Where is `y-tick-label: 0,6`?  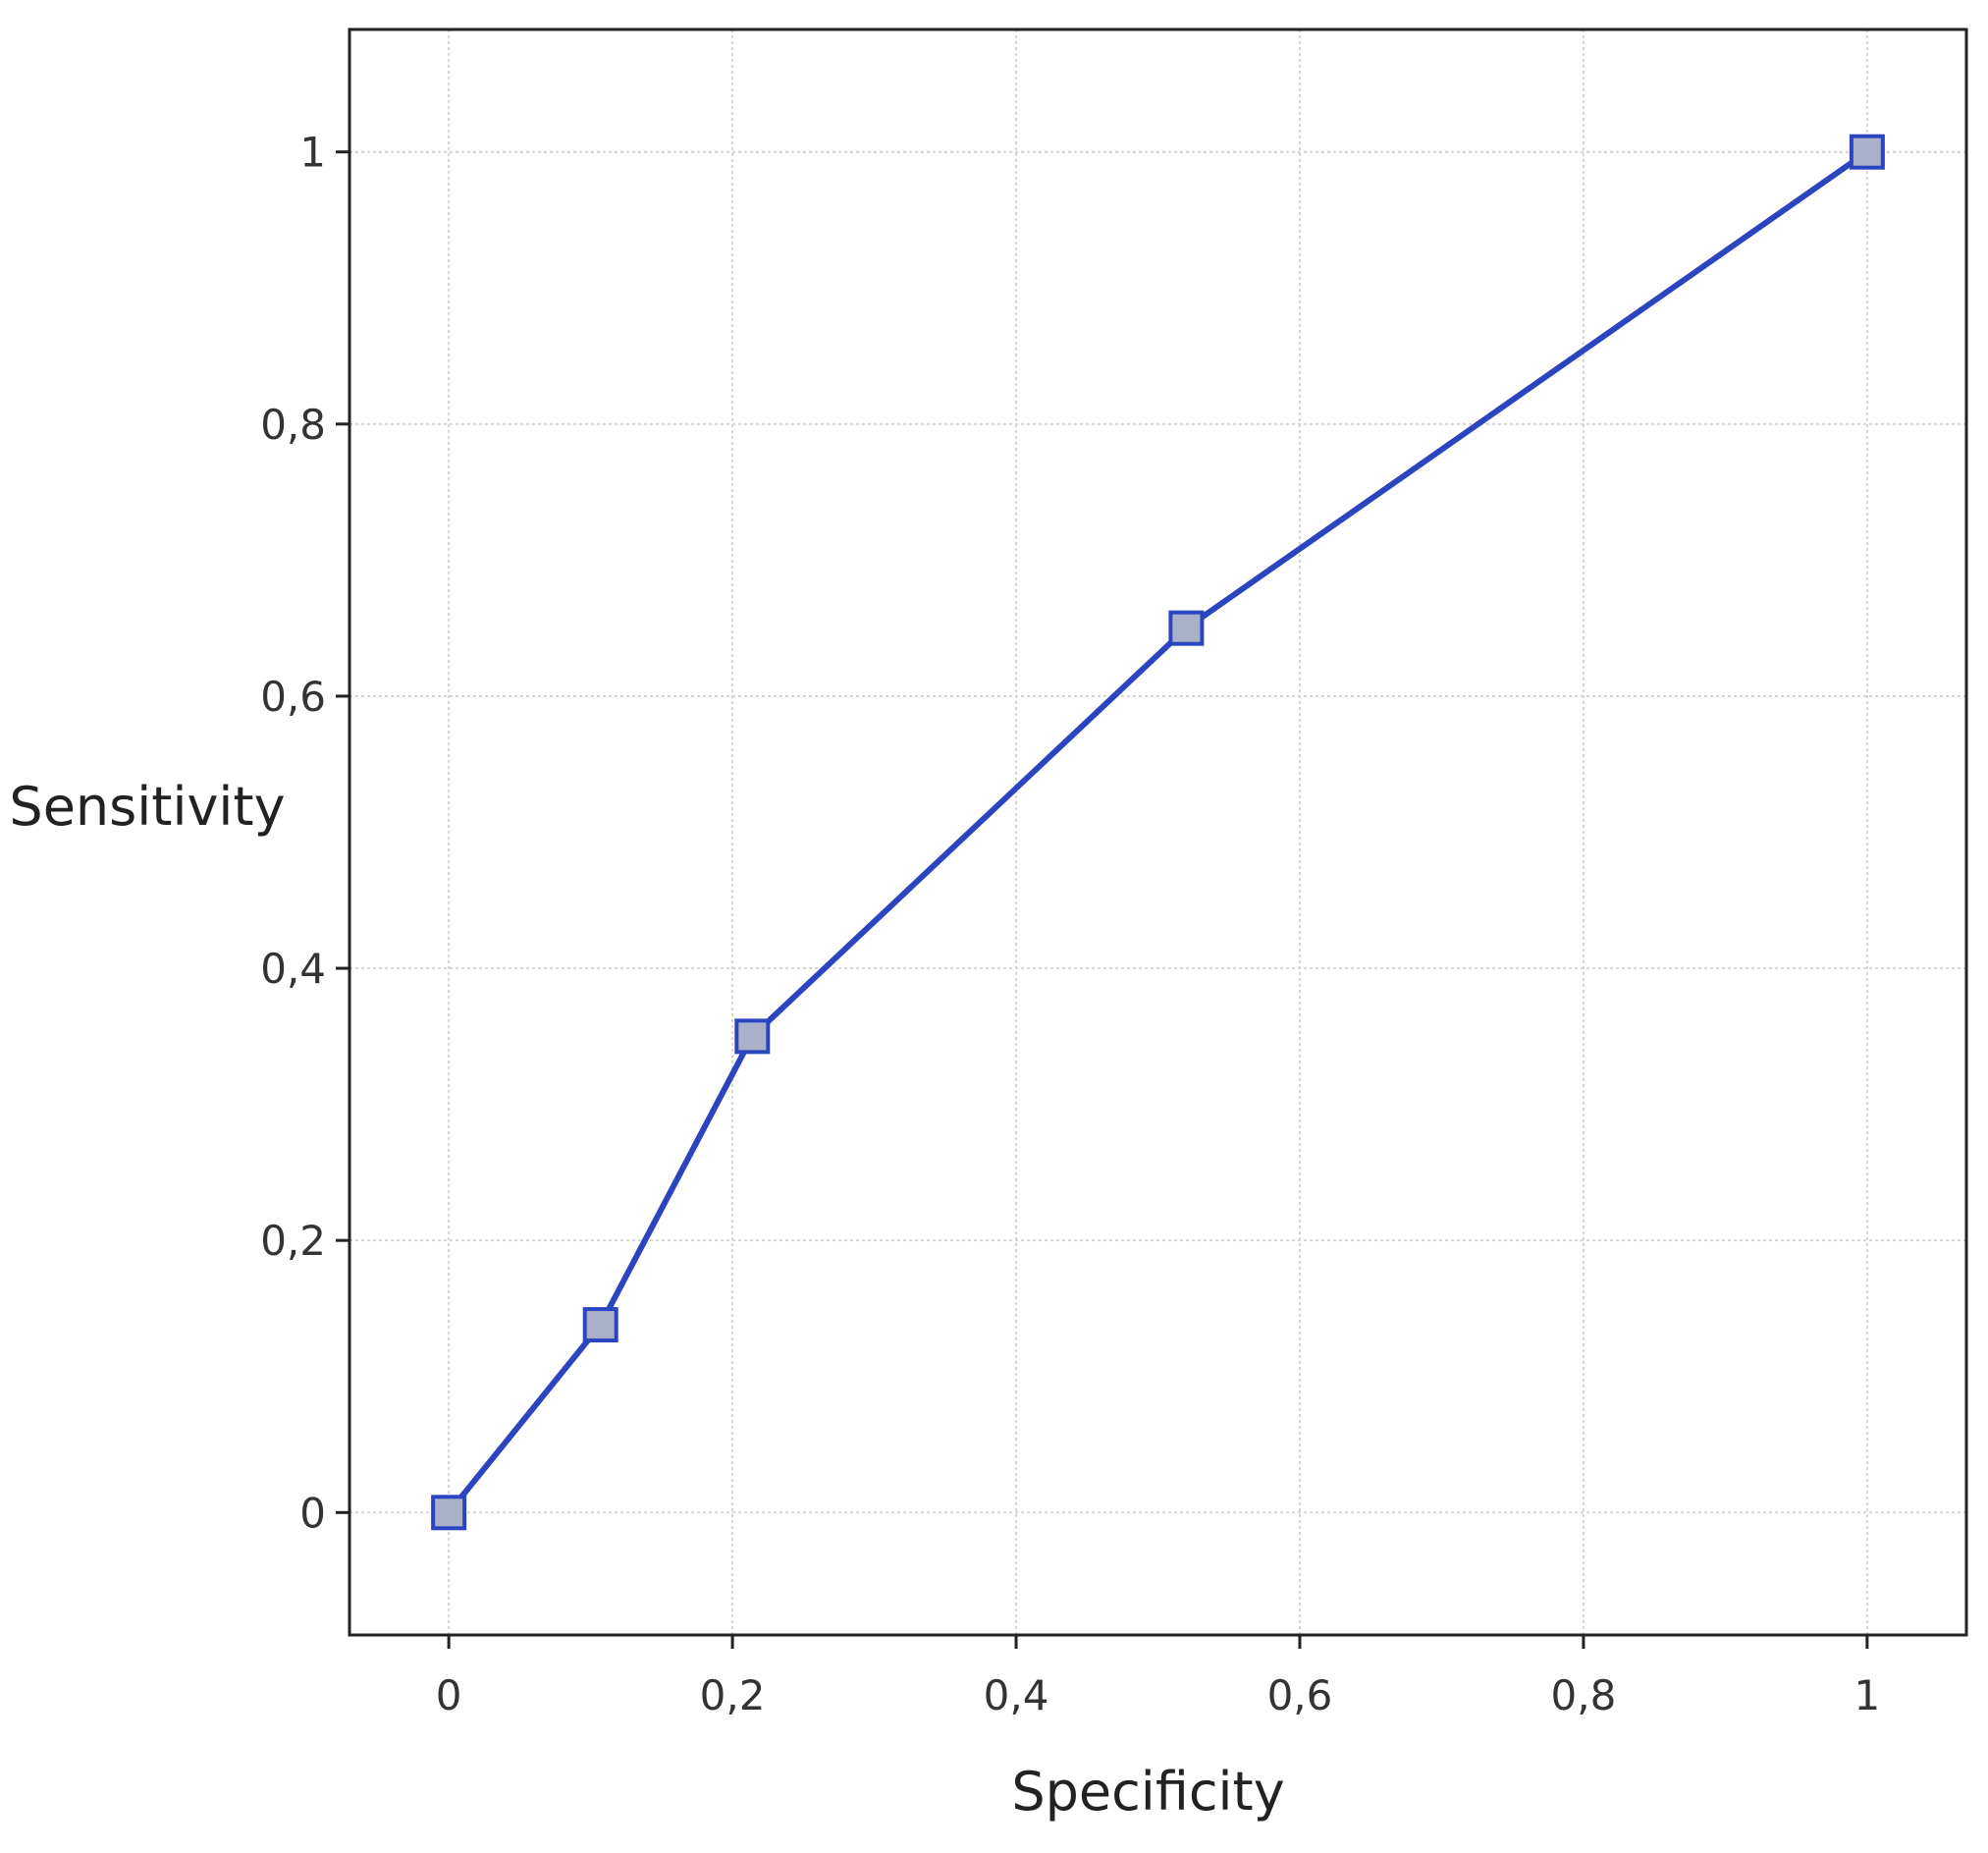 y-tick-label: 0,6 is located at coordinates (293, 697).